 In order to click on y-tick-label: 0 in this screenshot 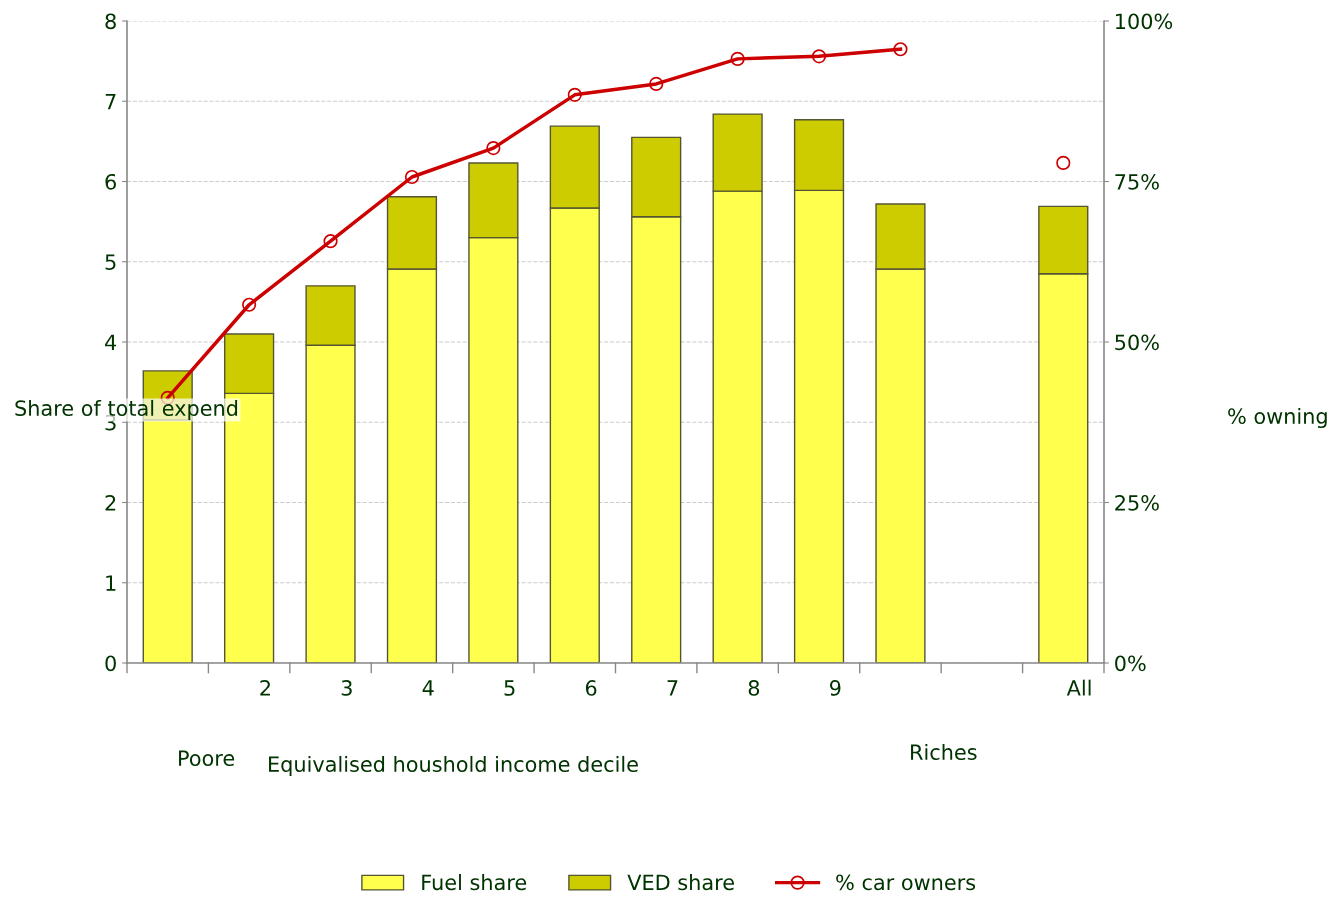, I will do `click(110, 663)`.